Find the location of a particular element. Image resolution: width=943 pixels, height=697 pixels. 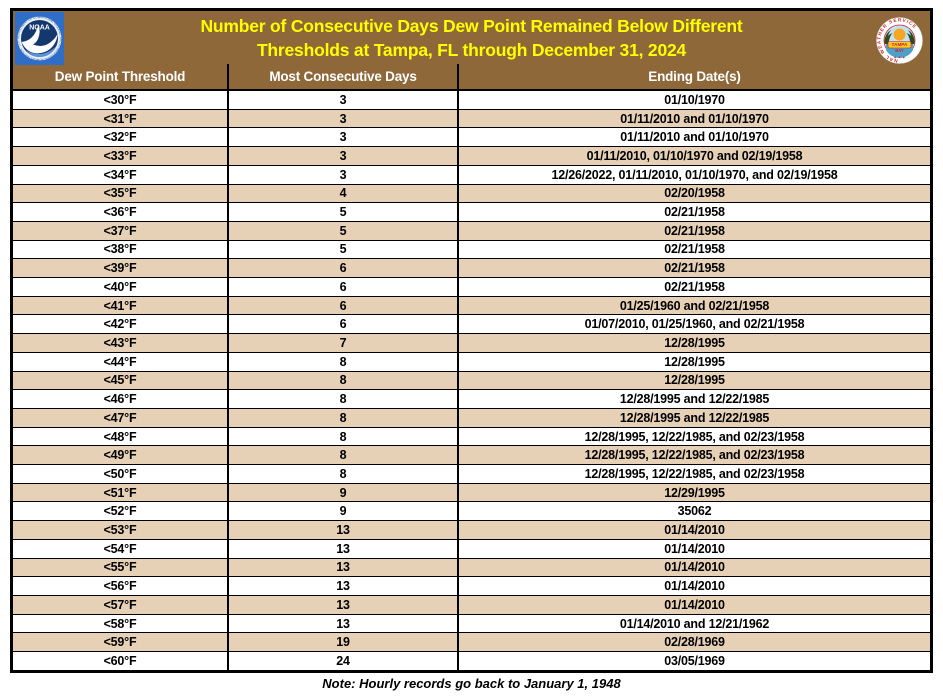

table-row: <53°F 13 01/14/2010 is located at coordinates (471, 529).